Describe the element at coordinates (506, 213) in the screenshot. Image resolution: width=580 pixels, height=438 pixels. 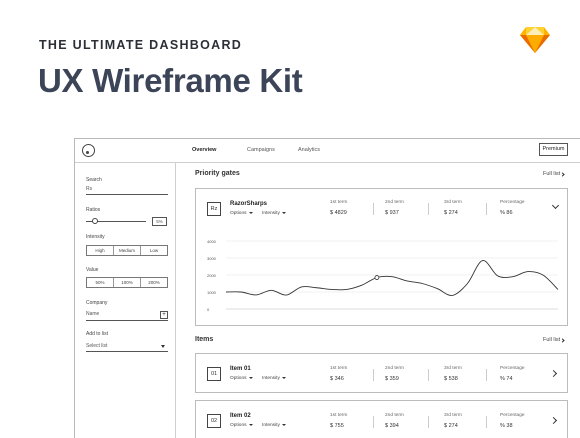
I see `stat-value: % 86` at that location.